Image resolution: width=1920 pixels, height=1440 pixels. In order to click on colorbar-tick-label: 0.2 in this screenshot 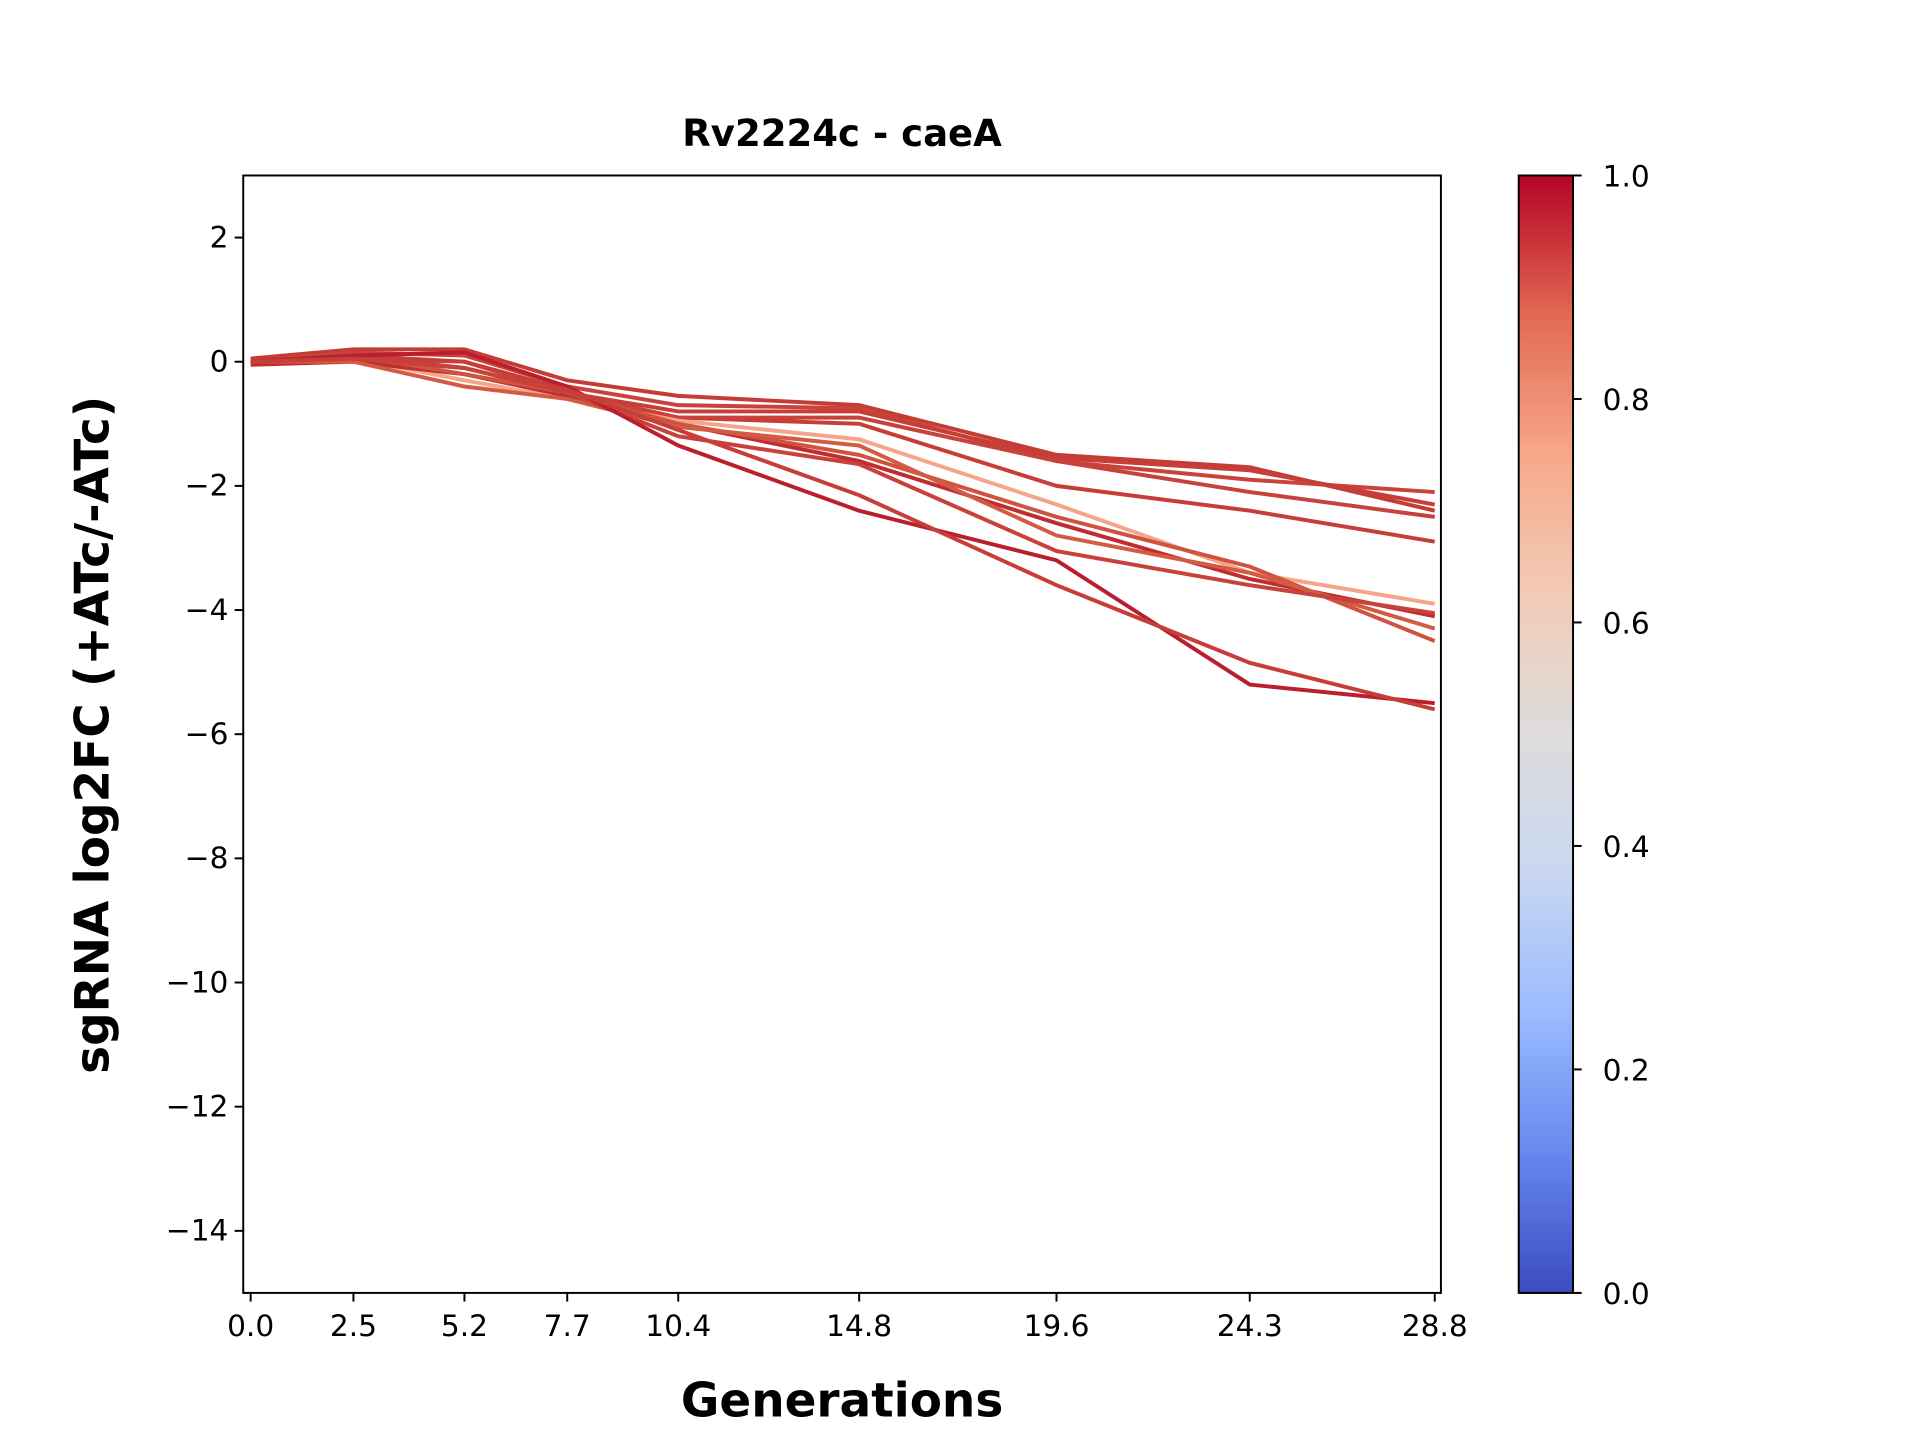, I will do `click(1626, 1070)`.